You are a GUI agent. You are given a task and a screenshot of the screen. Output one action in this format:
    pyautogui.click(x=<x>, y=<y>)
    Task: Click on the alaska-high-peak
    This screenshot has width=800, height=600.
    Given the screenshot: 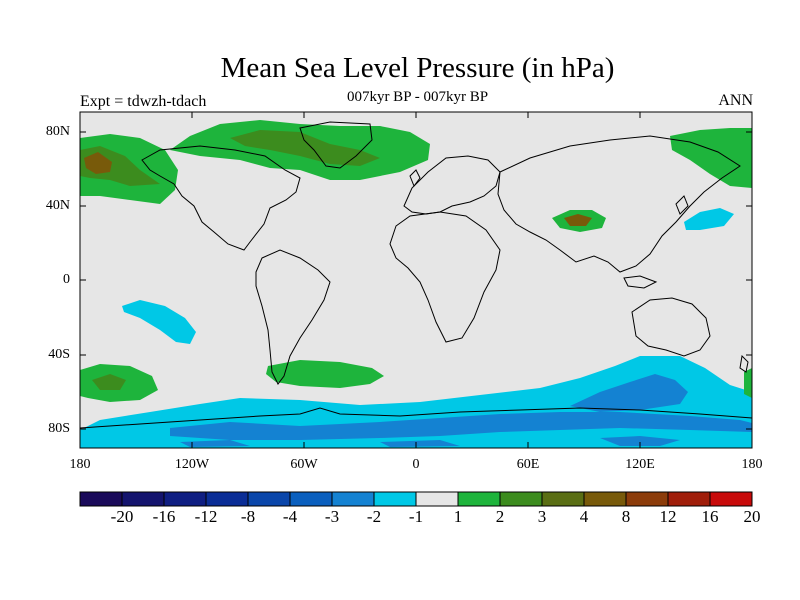 What is the action you would take?
    pyautogui.click(x=98, y=163)
    